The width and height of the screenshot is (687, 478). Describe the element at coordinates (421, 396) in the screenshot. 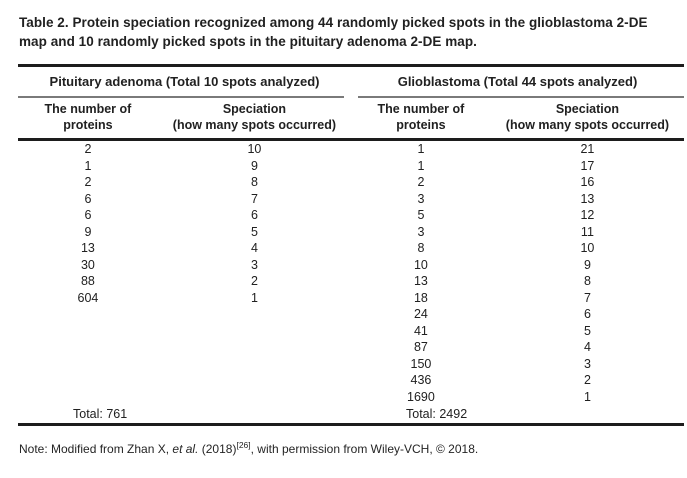

I see `table-cell: 1690` at that location.